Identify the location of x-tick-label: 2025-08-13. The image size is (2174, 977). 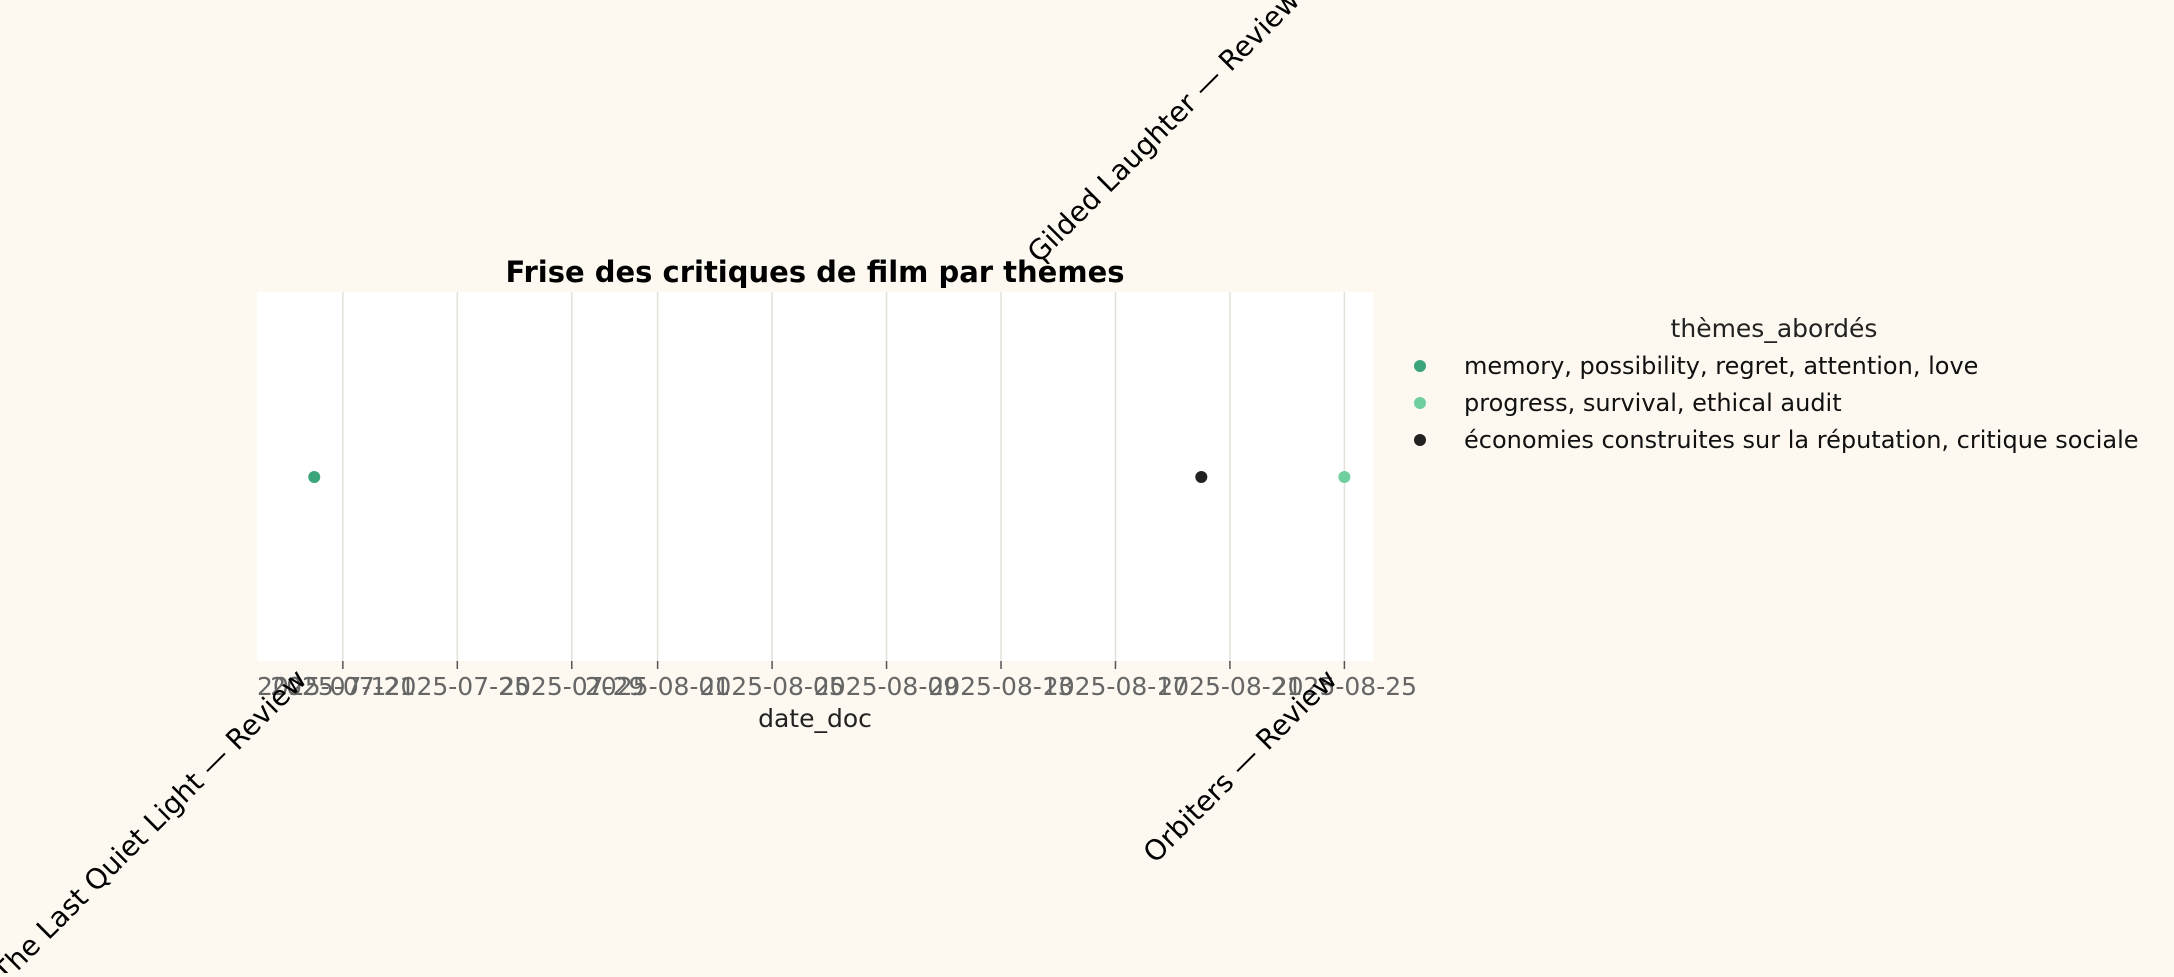
(1000, 686).